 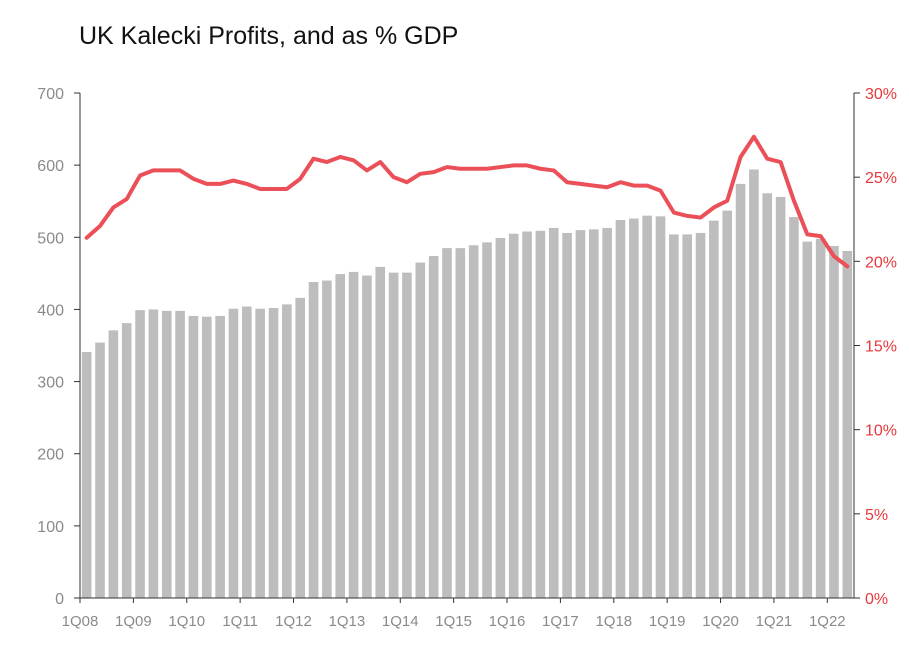 What do you see at coordinates (881, 431) in the screenshot?
I see `right-tick-label: 10%` at bounding box center [881, 431].